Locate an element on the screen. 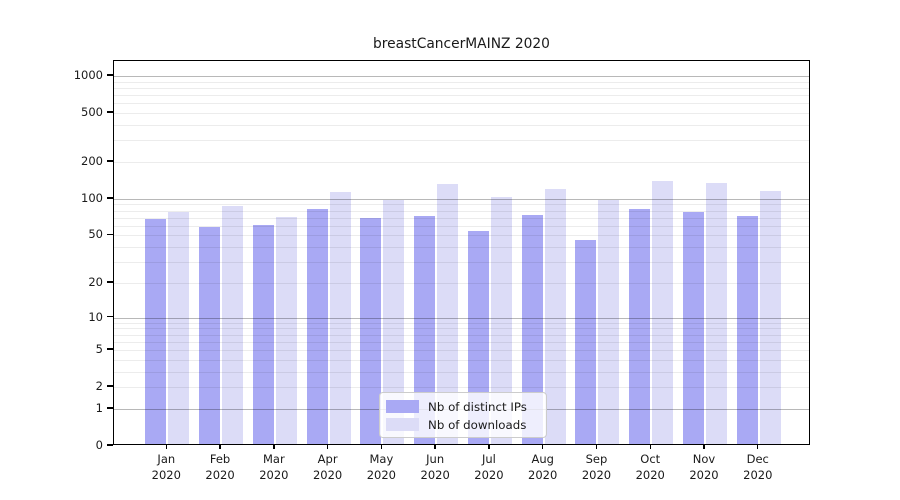  bar-downloads-feb-2020 is located at coordinates (233, 325).